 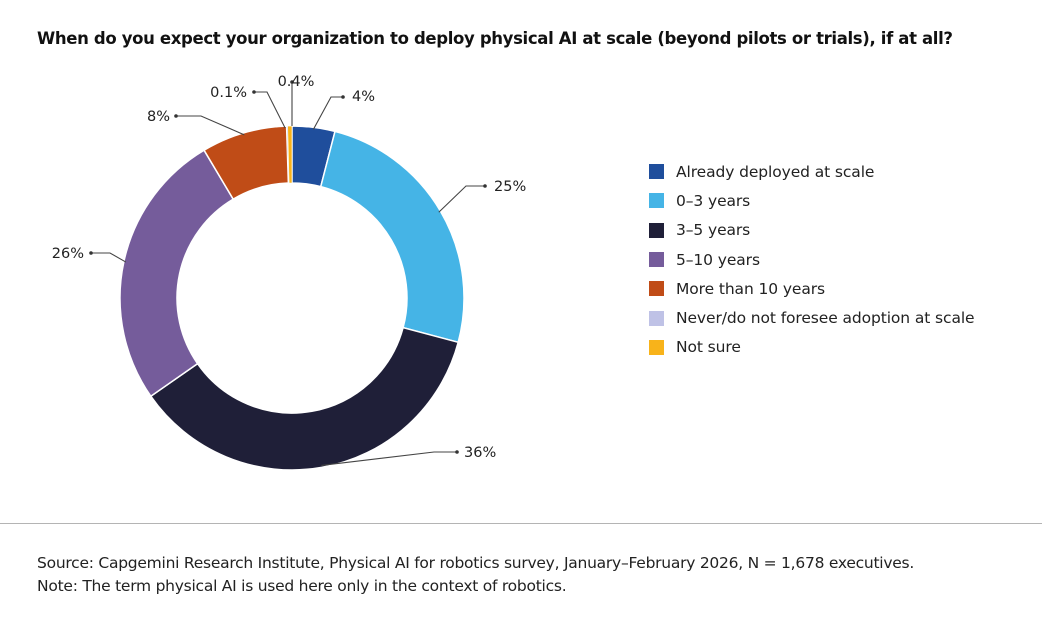 What do you see at coordinates (158, 117) in the screenshot?
I see `data-label-more-than-10-years: 8%` at bounding box center [158, 117].